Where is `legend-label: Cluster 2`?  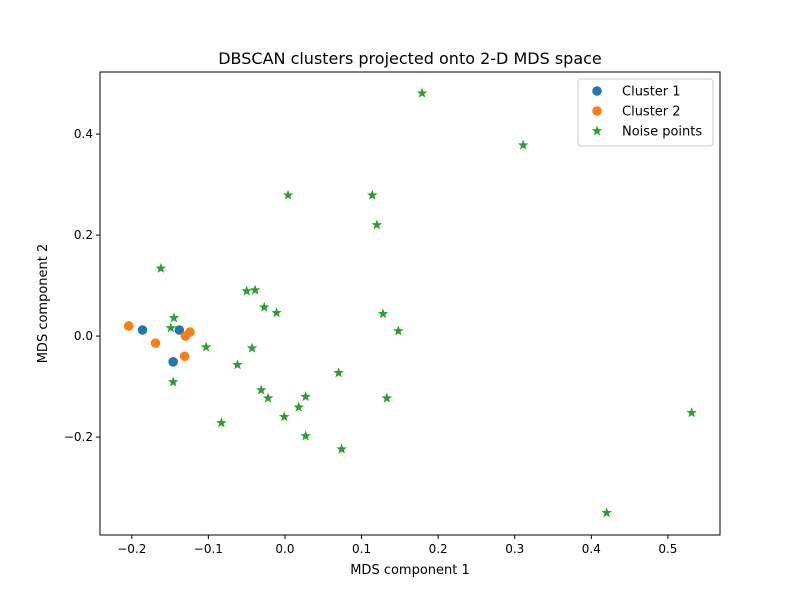
legend-label: Cluster 2 is located at coordinates (651, 112).